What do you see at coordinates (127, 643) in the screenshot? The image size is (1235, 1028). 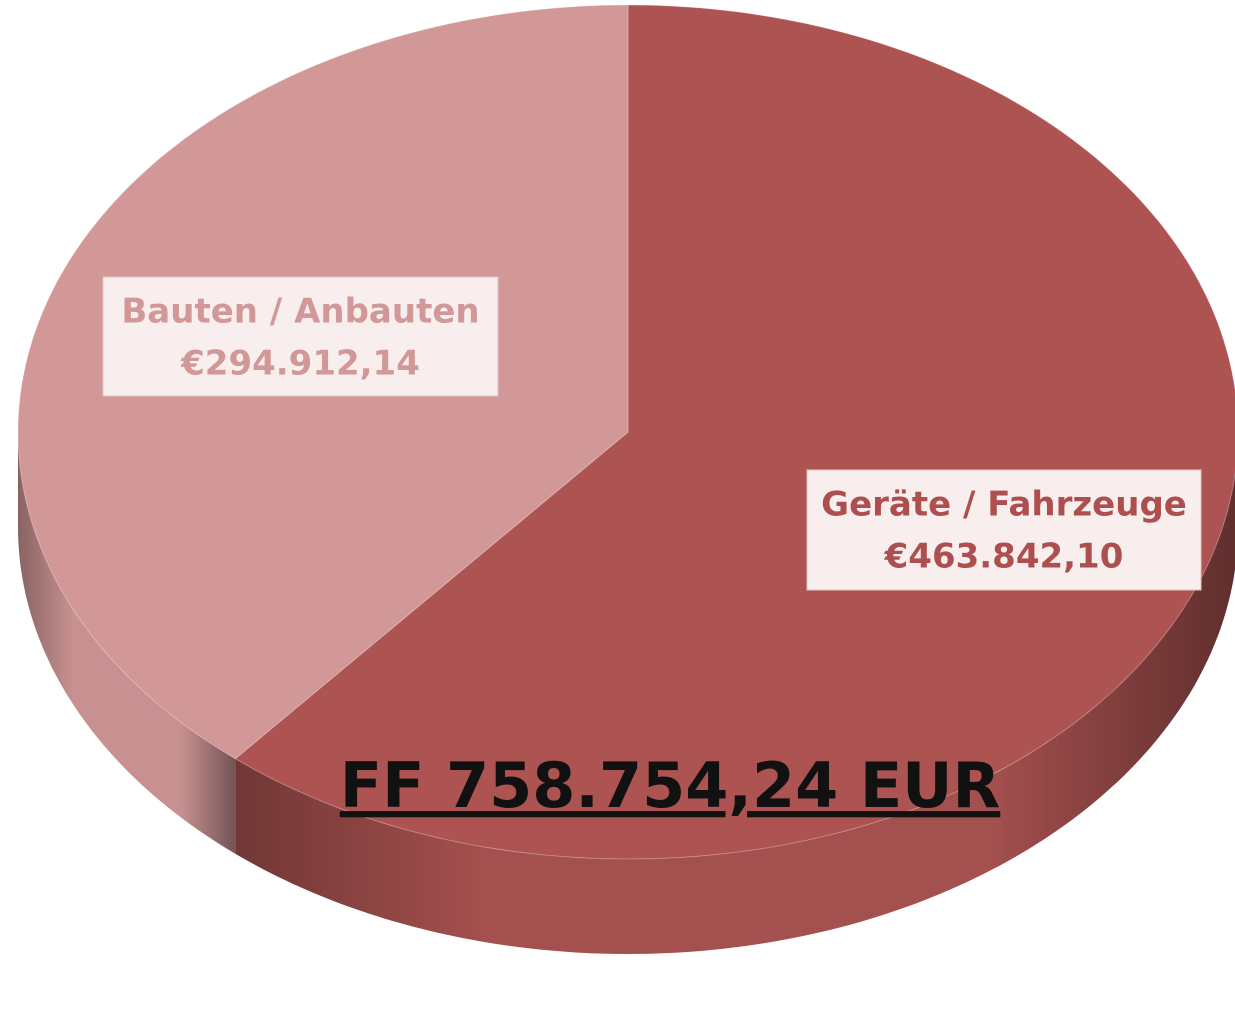 I see `pie-side-shade` at bounding box center [127, 643].